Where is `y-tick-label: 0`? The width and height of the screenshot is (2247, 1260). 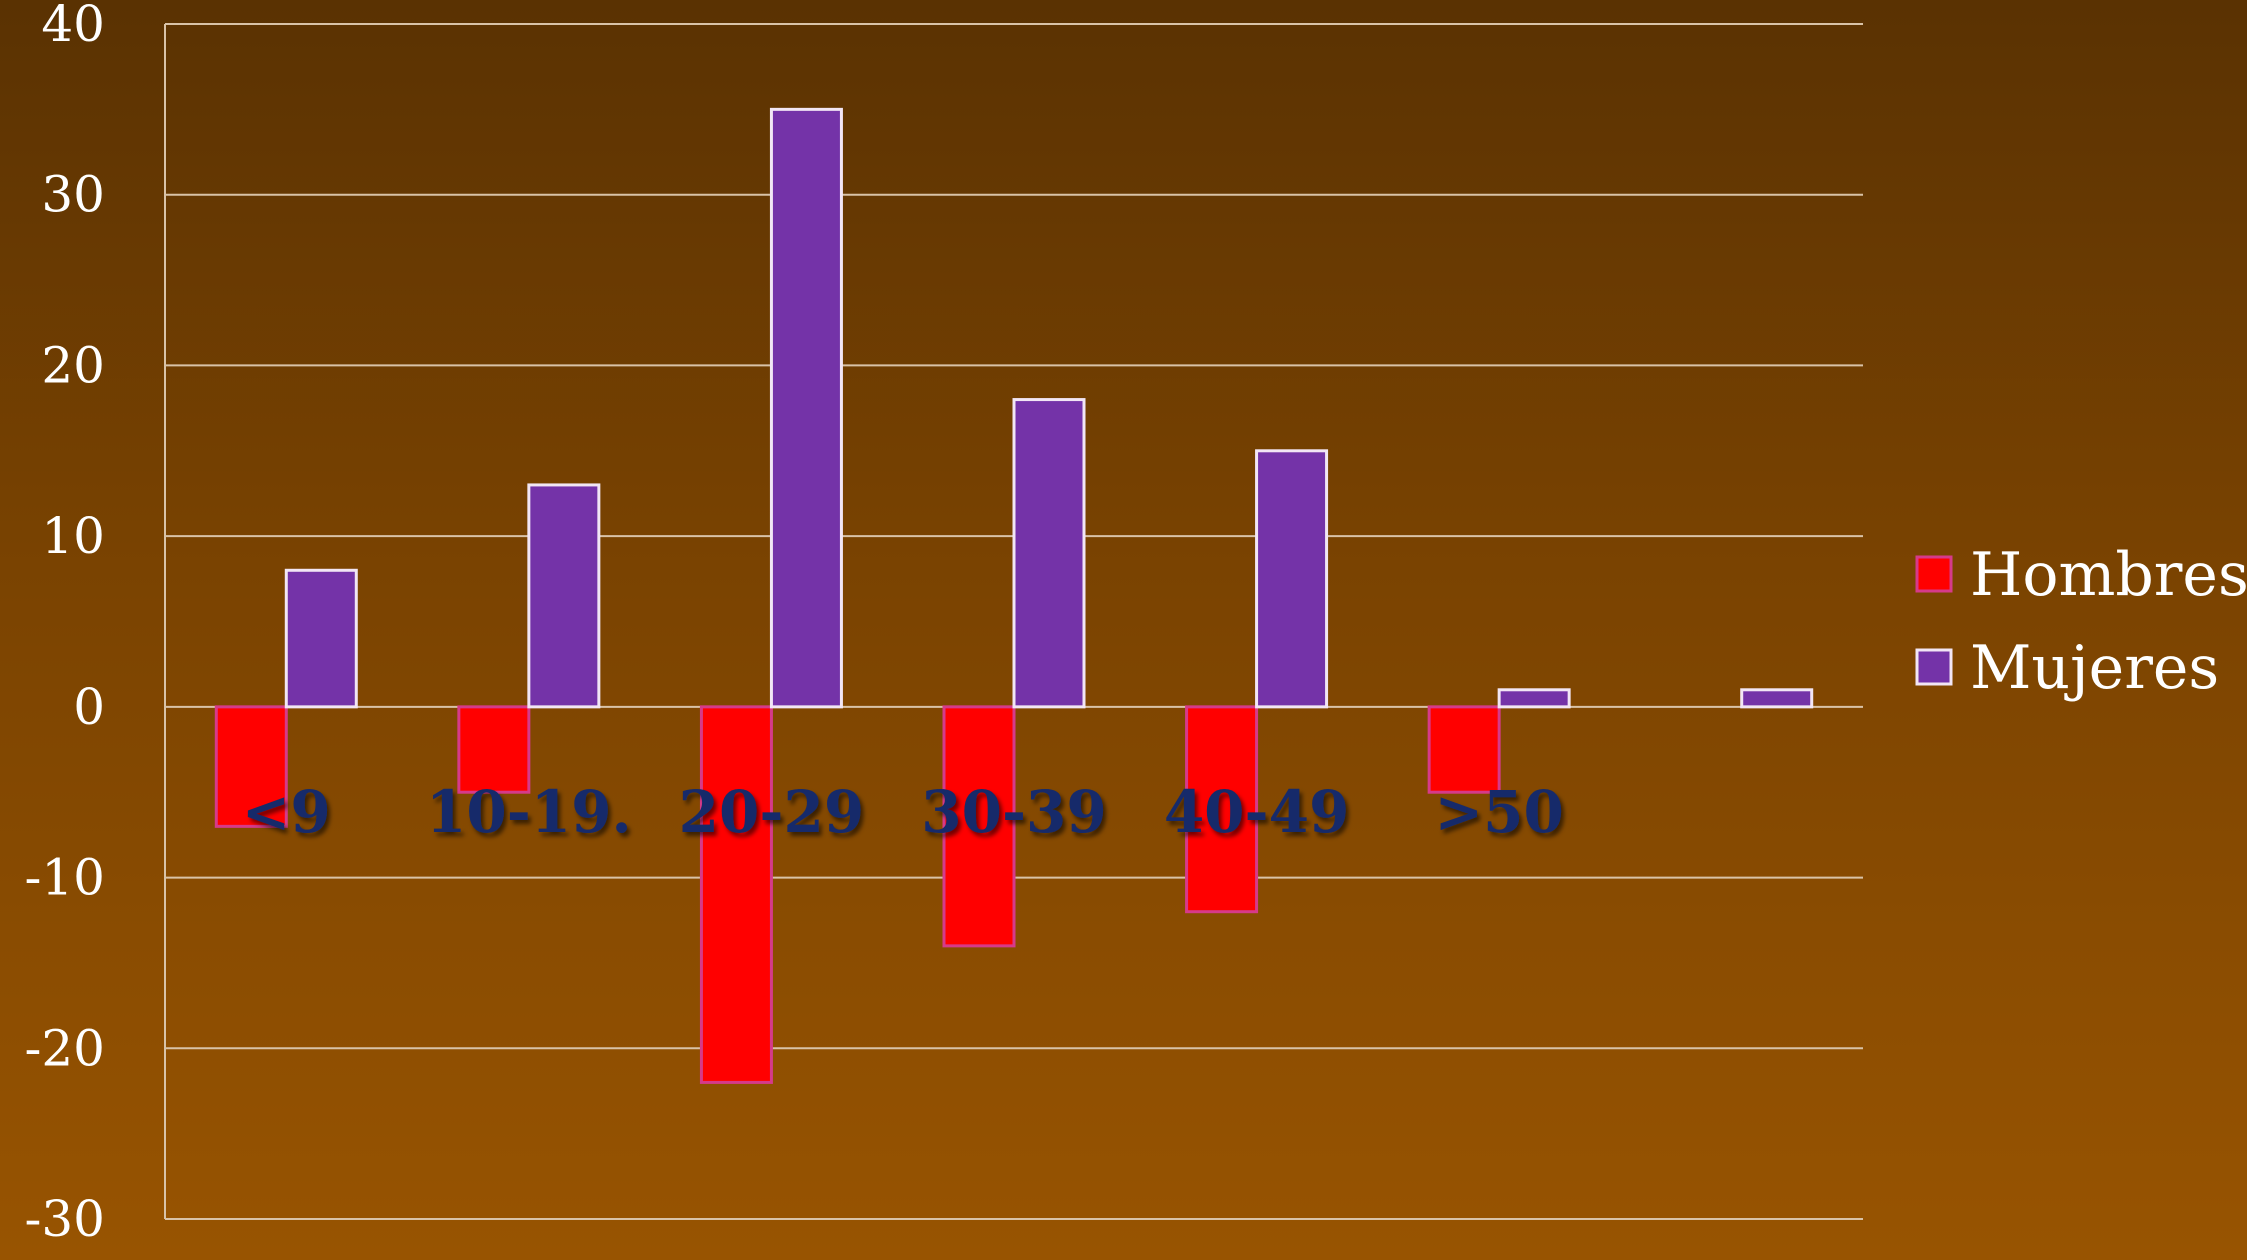
y-tick-label: 0 is located at coordinates (89, 707).